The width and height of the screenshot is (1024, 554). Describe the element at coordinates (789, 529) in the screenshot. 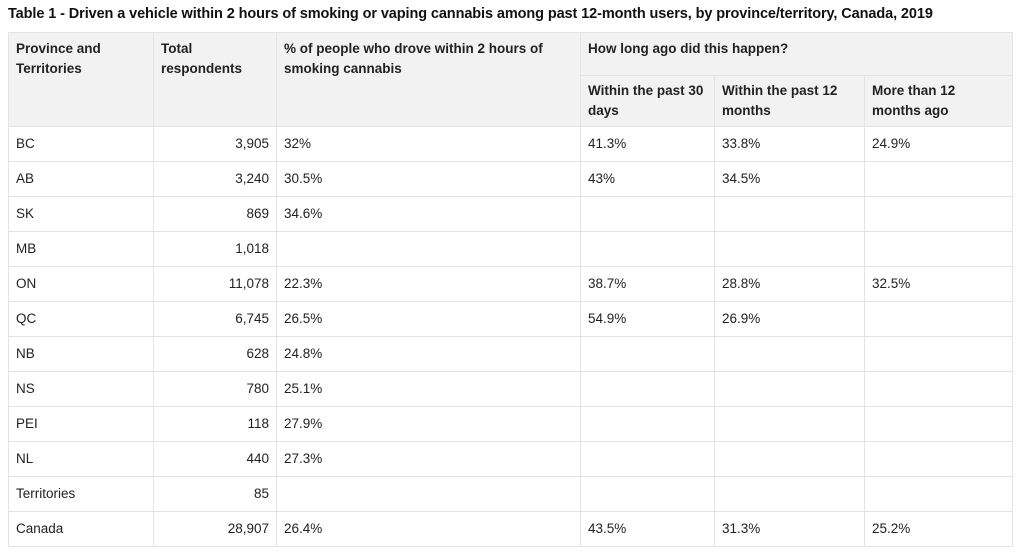

I see `cell-within-12-months: 31.3%` at that location.